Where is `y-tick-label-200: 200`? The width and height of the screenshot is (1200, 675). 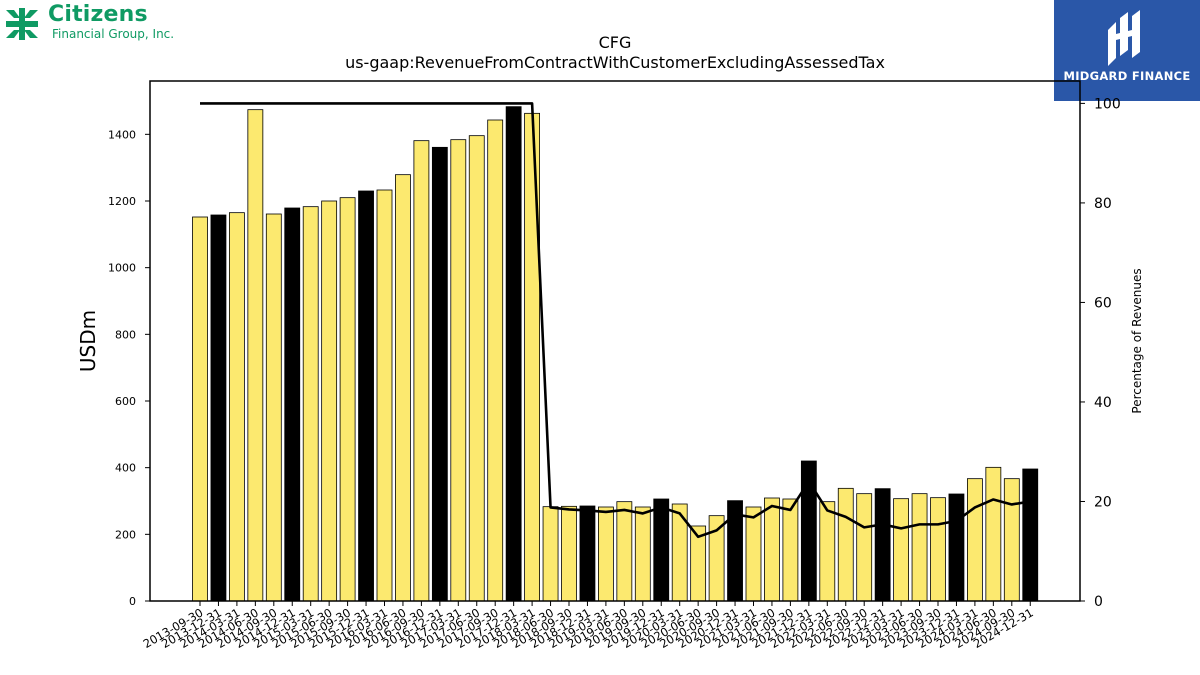
y-tick-label-200: 200 is located at coordinates (125, 534).